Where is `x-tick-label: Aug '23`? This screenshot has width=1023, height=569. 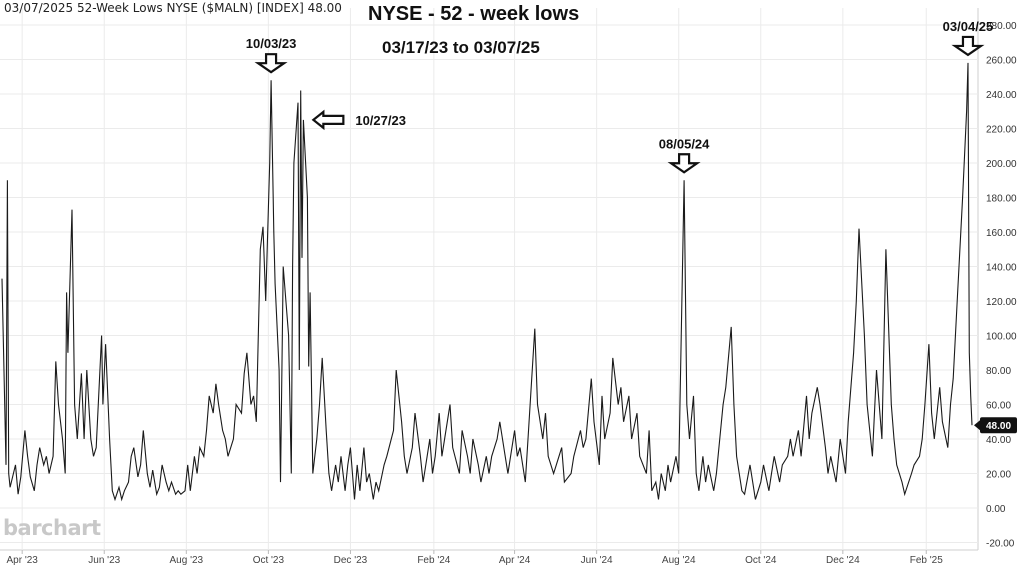
x-tick-label: Aug '23 is located at coordinates (187, 560).